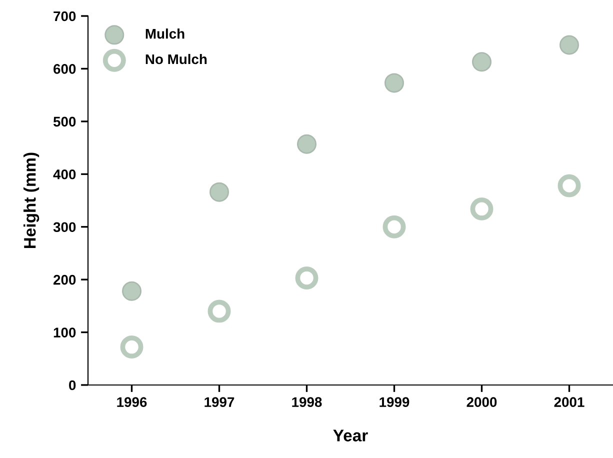 The height and width of the screenshot is (458, 613). What do you see at coordinates (165, 33) in the screenshot?
I see `legend-label: Mulch` at bounding box center [165, 33].